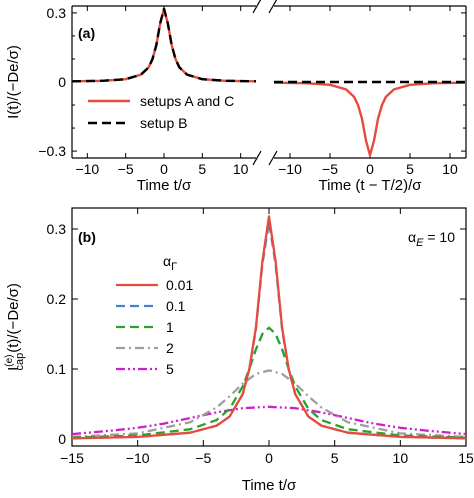 The height and width of the screenshot is (498, 474). I want to click on y-axis-label-a: I(t)/(−De/σ), so click(13, 82).